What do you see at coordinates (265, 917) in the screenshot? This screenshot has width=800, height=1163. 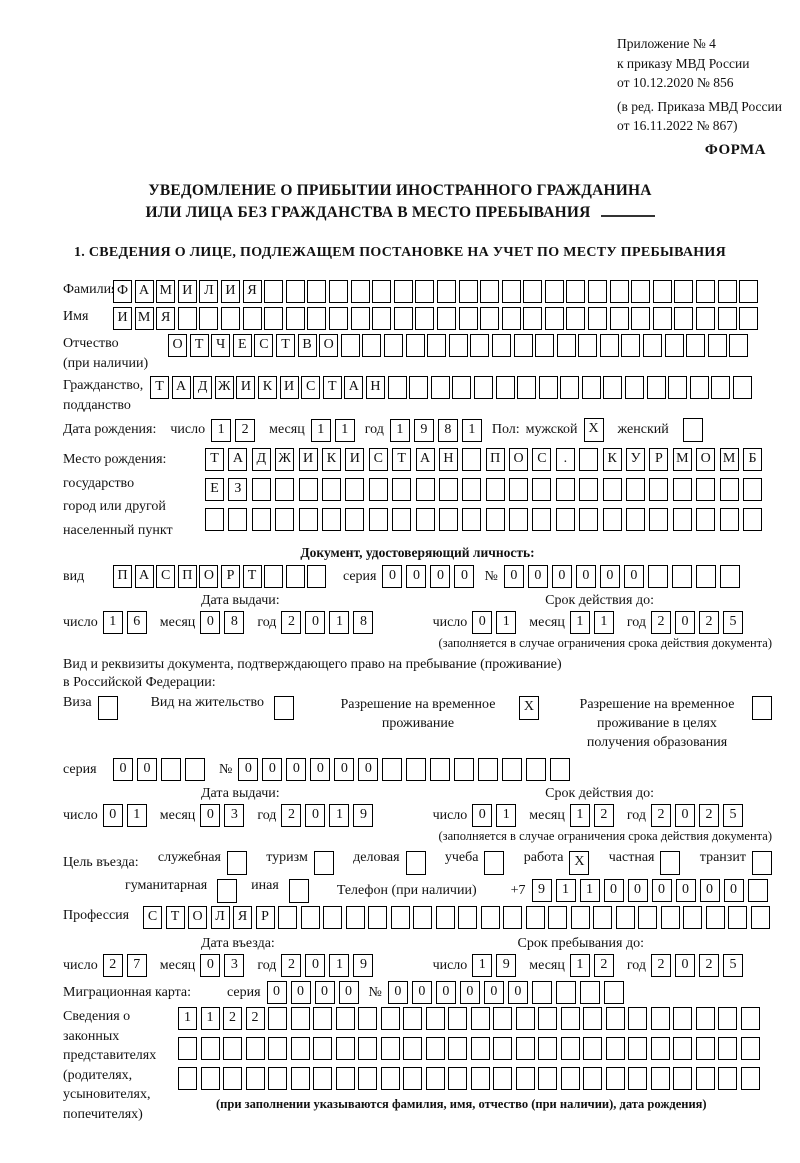 I see `char-cell: Р` at bounding box center [265, 917].